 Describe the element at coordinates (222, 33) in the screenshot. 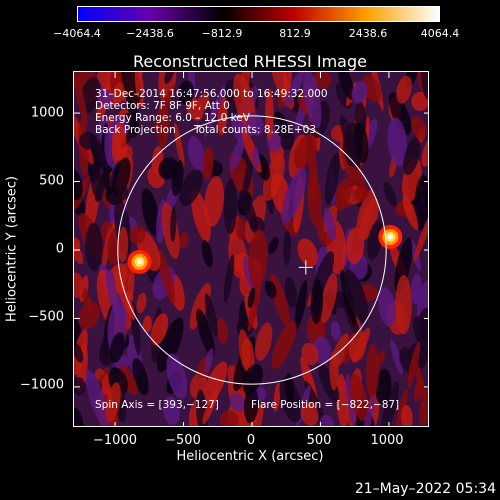

I see `colorbar-tick: −812.9` at that location.